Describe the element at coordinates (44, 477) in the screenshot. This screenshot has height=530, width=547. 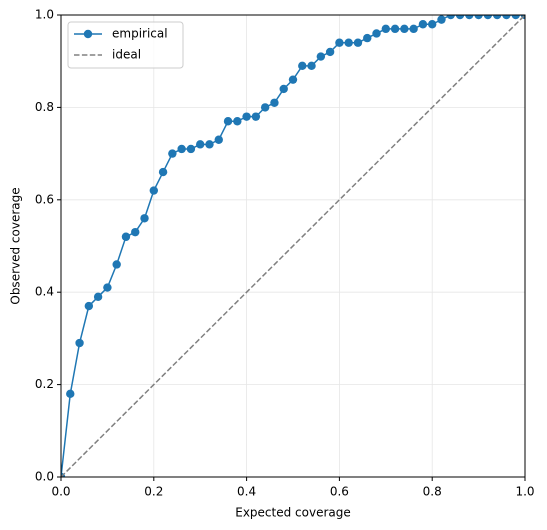
I see `y-tick-label: 0.0` at that location.